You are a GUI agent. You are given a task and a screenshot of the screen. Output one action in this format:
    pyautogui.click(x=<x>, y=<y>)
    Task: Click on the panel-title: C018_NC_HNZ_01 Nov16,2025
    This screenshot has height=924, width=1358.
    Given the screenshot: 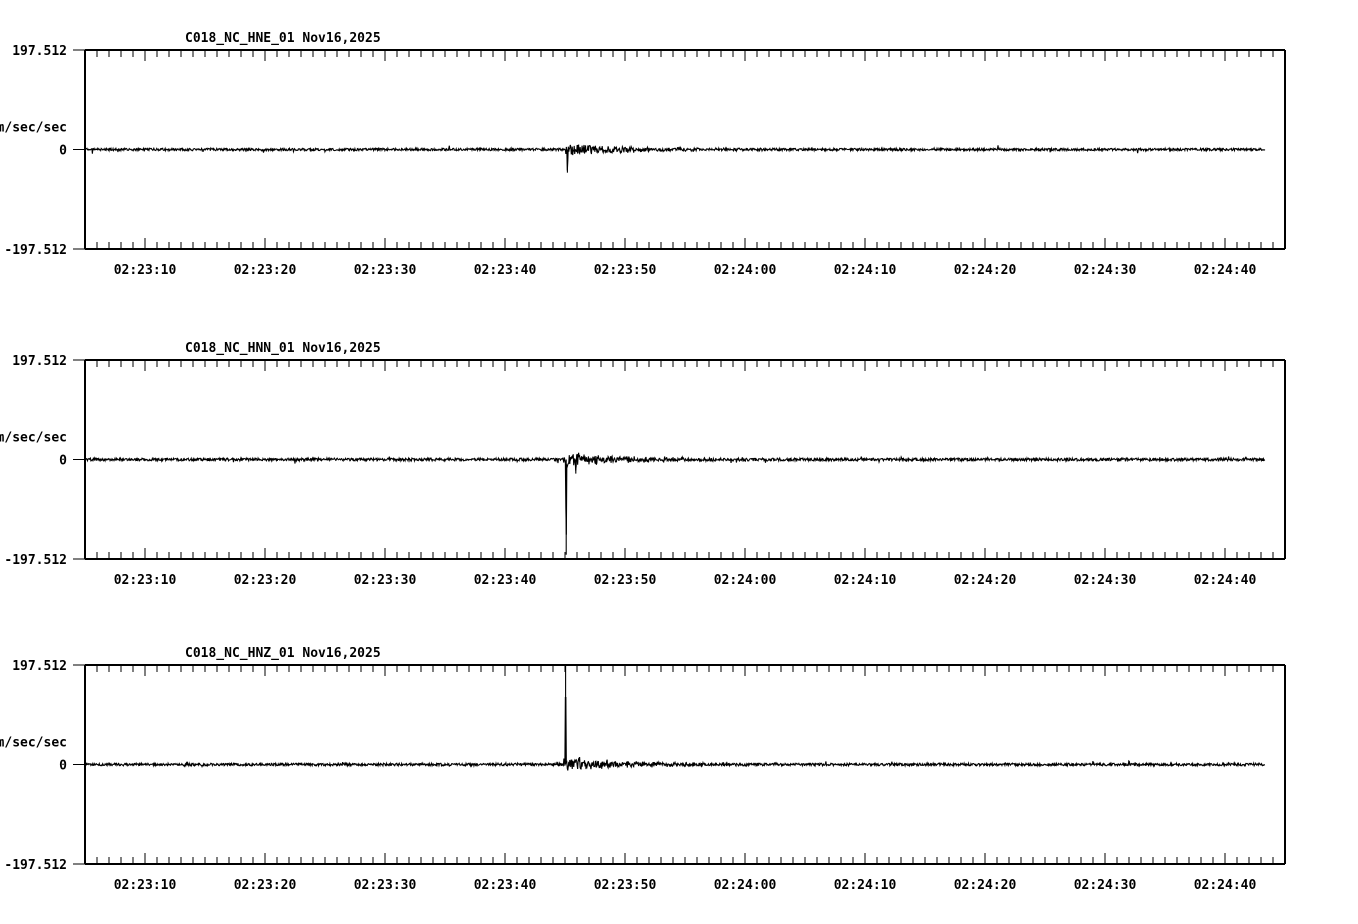 What is the action you would take?
    pyautogui.click(x=283, y=653)
    